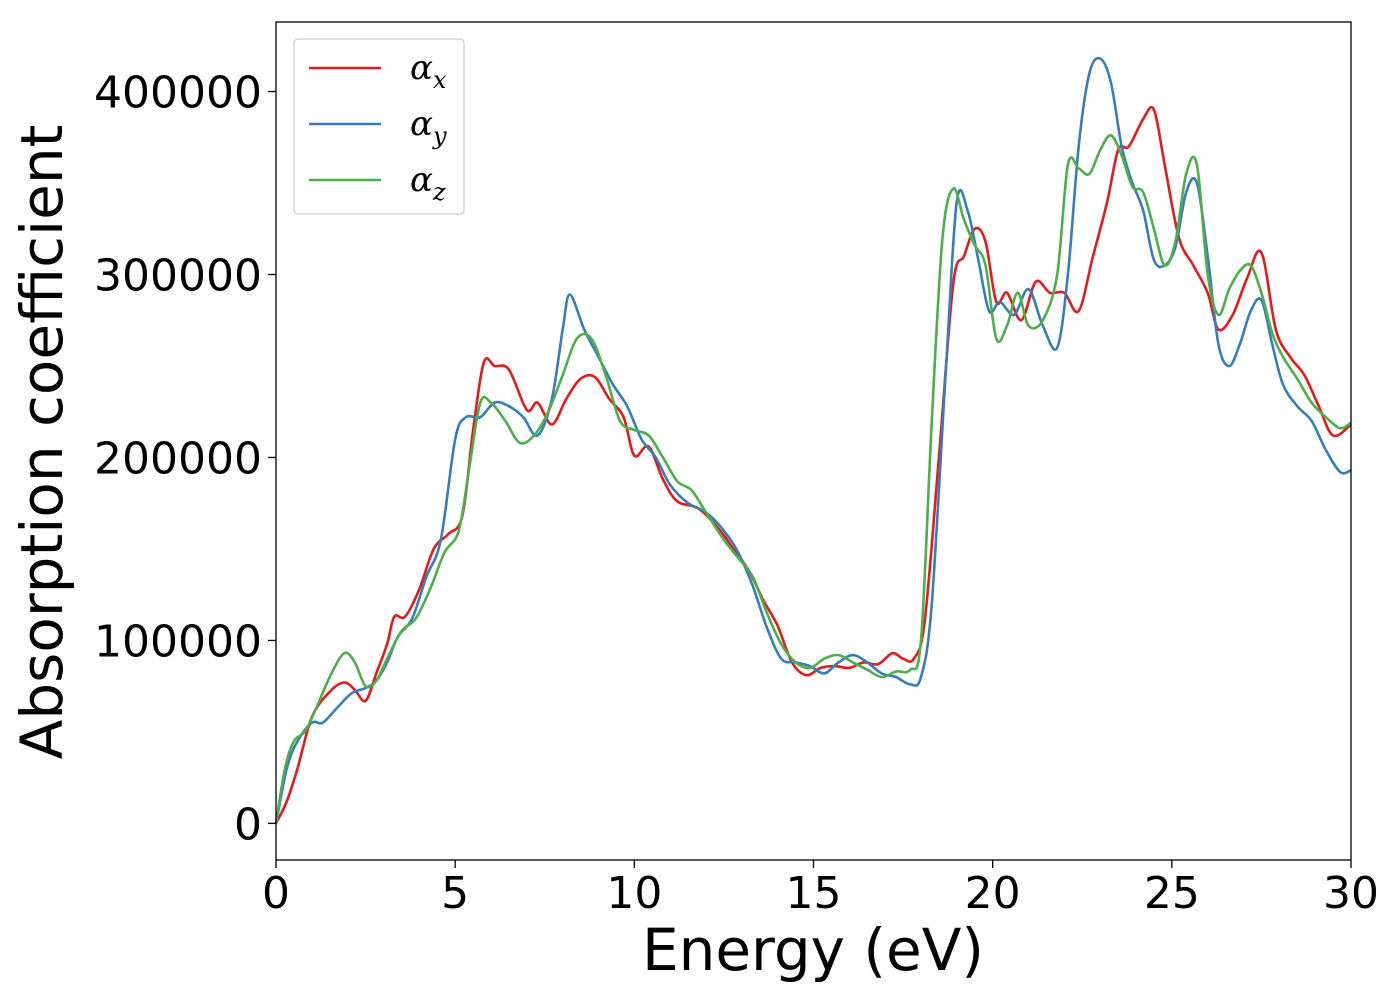 The height and width of the screenshot is (1000, 1400). Describe the element at coordinates (1172, 893) in the screenshot. I see `x-tick-label: 25` at that location.